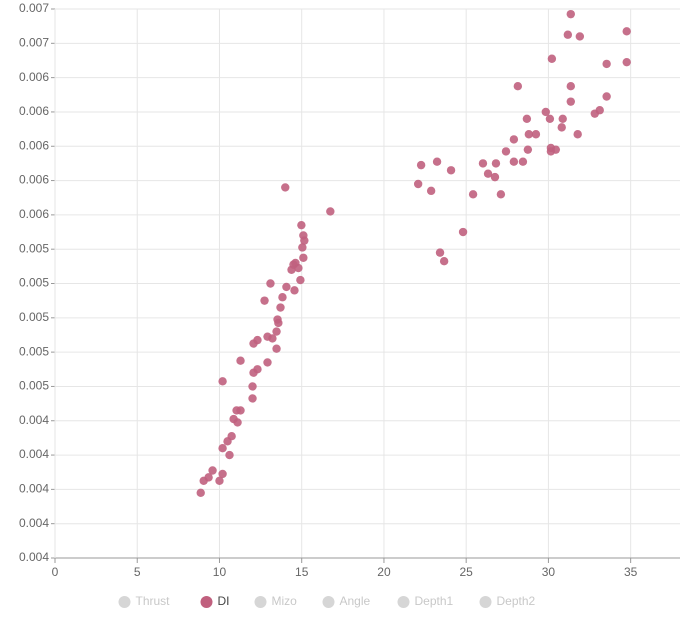 The height and width of the screenshot is (619, 680). What do you see at coordinates (355, 601) in the screenshot?
I see `legend-label: Angle` at bounding box center [355, 601].